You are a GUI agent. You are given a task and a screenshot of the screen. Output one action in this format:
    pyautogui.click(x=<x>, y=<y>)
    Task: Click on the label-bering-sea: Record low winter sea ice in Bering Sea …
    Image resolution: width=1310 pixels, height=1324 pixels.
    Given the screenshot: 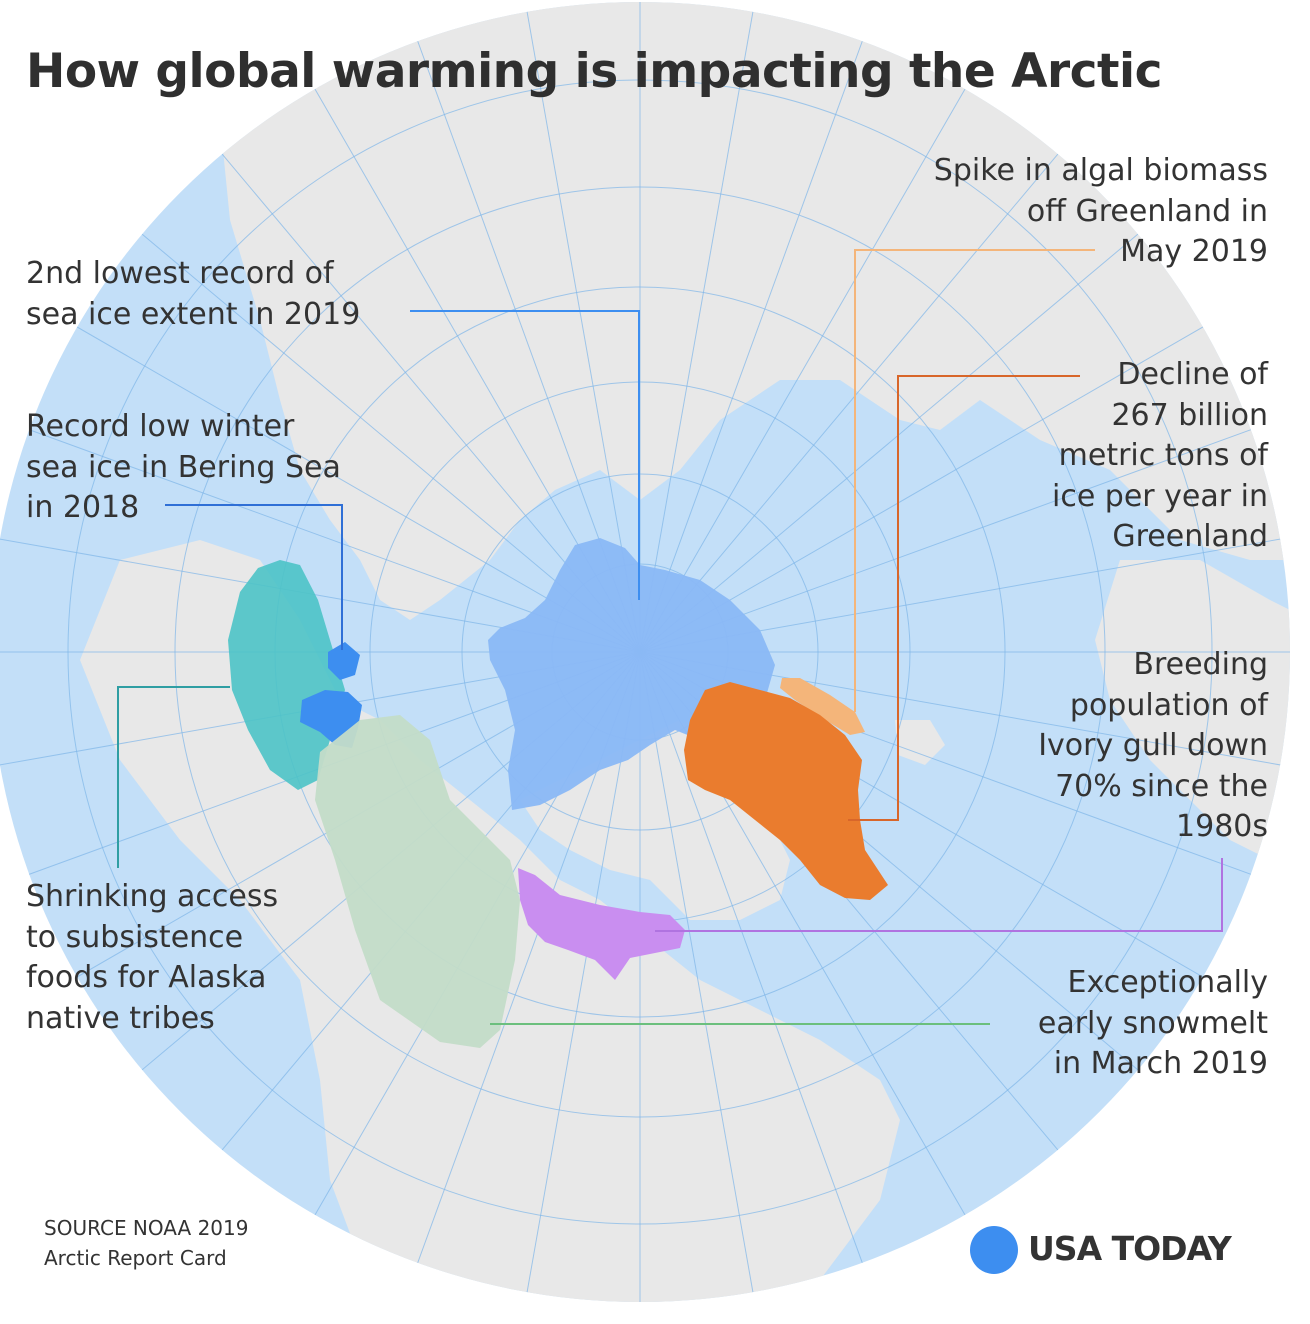 What is the action you would take?
    pyautogui.click(x=183, y=467)
    